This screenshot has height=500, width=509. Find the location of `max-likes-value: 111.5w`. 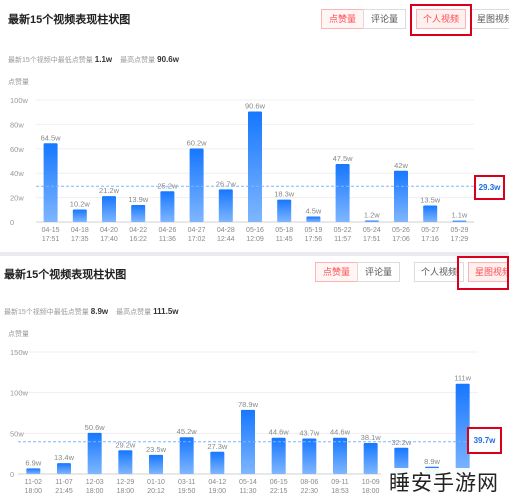

max-likes-value: 111.5w is located at coordinates (166, 311).